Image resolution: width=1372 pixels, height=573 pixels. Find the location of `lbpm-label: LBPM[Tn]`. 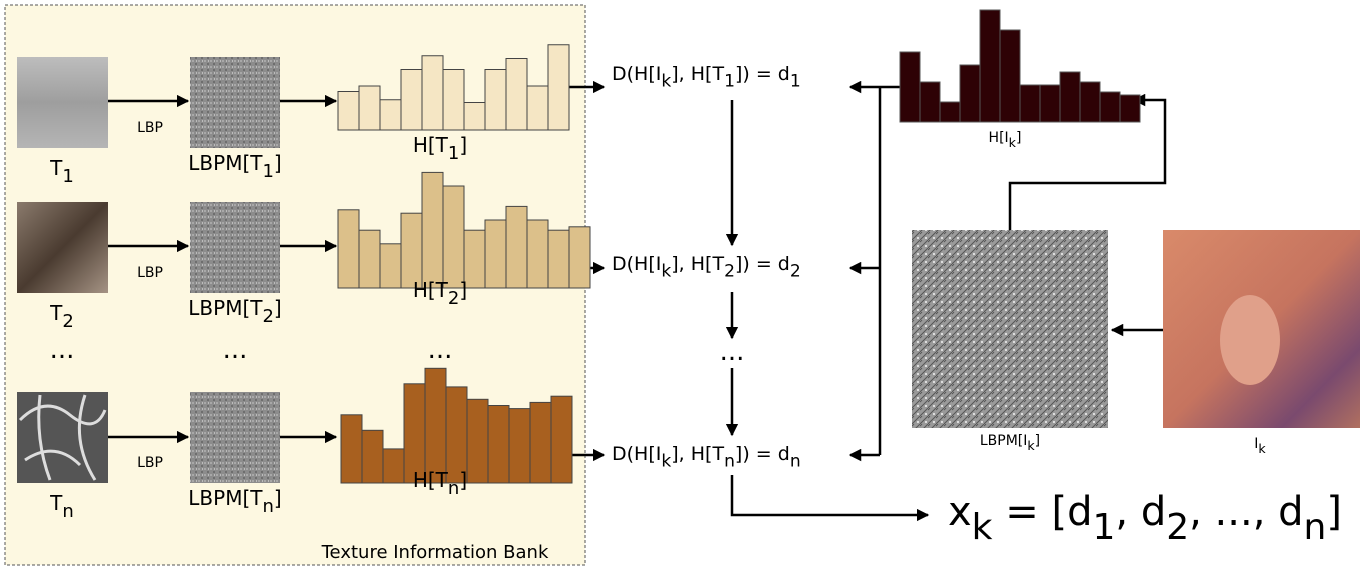

lbpm-label: LBPM[Tn] is located at coordinates (234, 501).